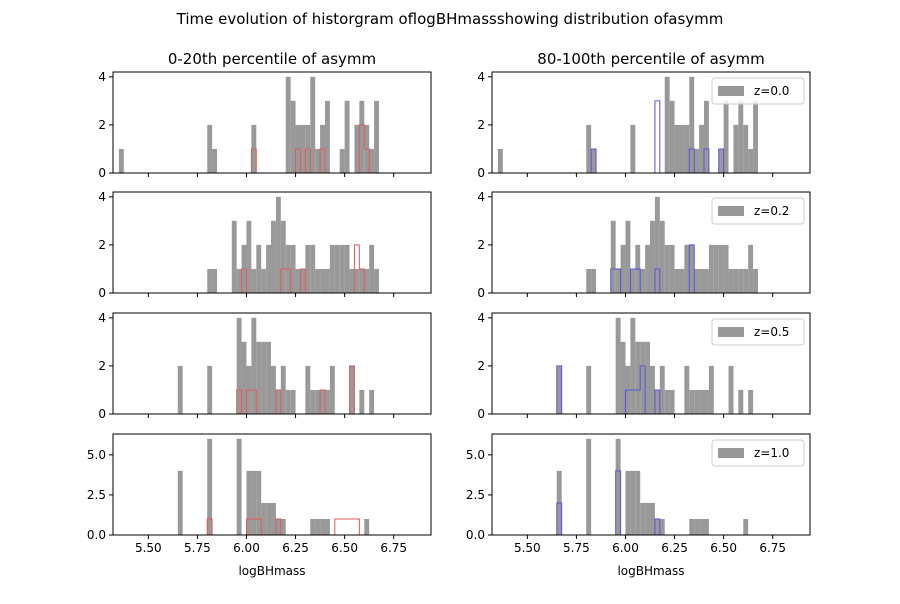  I want to click on right-column-title: 80-100th percentile of asymm, so click(650, 59).